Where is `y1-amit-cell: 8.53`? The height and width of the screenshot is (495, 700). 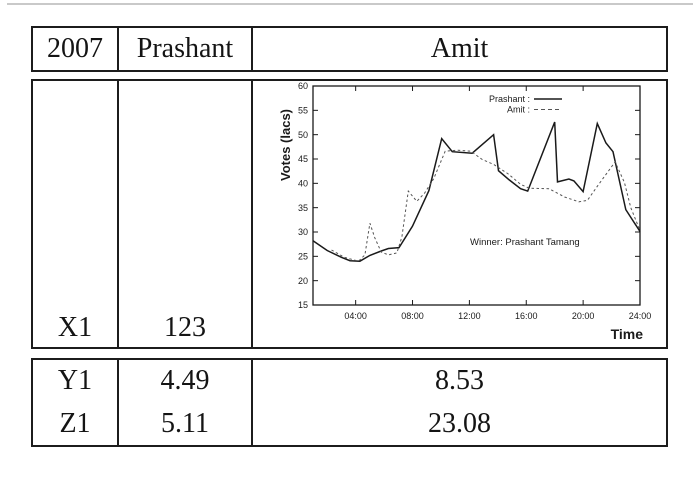 y1-amit-cell: 8.53 is located at coordinates (459, 381).